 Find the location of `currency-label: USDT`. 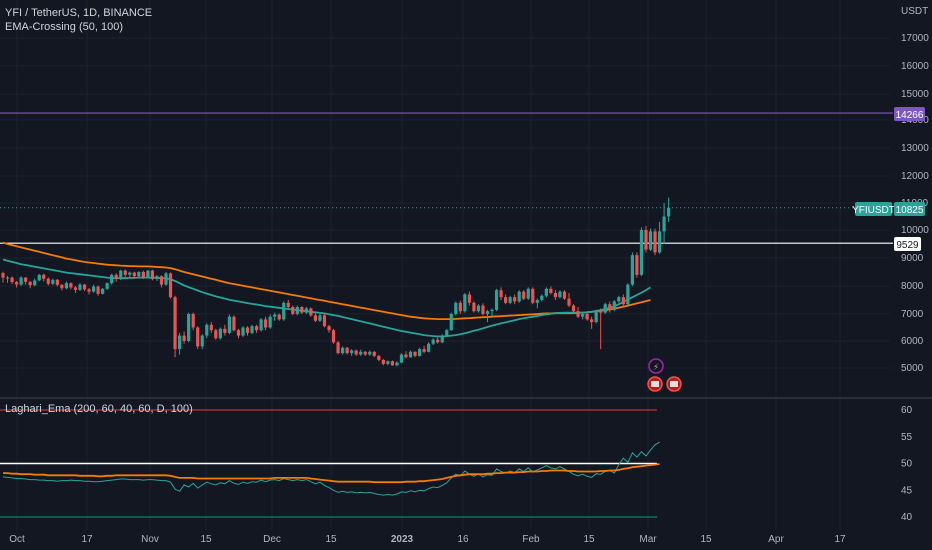

currency-label: USDT is located at coordinates (914, 11).